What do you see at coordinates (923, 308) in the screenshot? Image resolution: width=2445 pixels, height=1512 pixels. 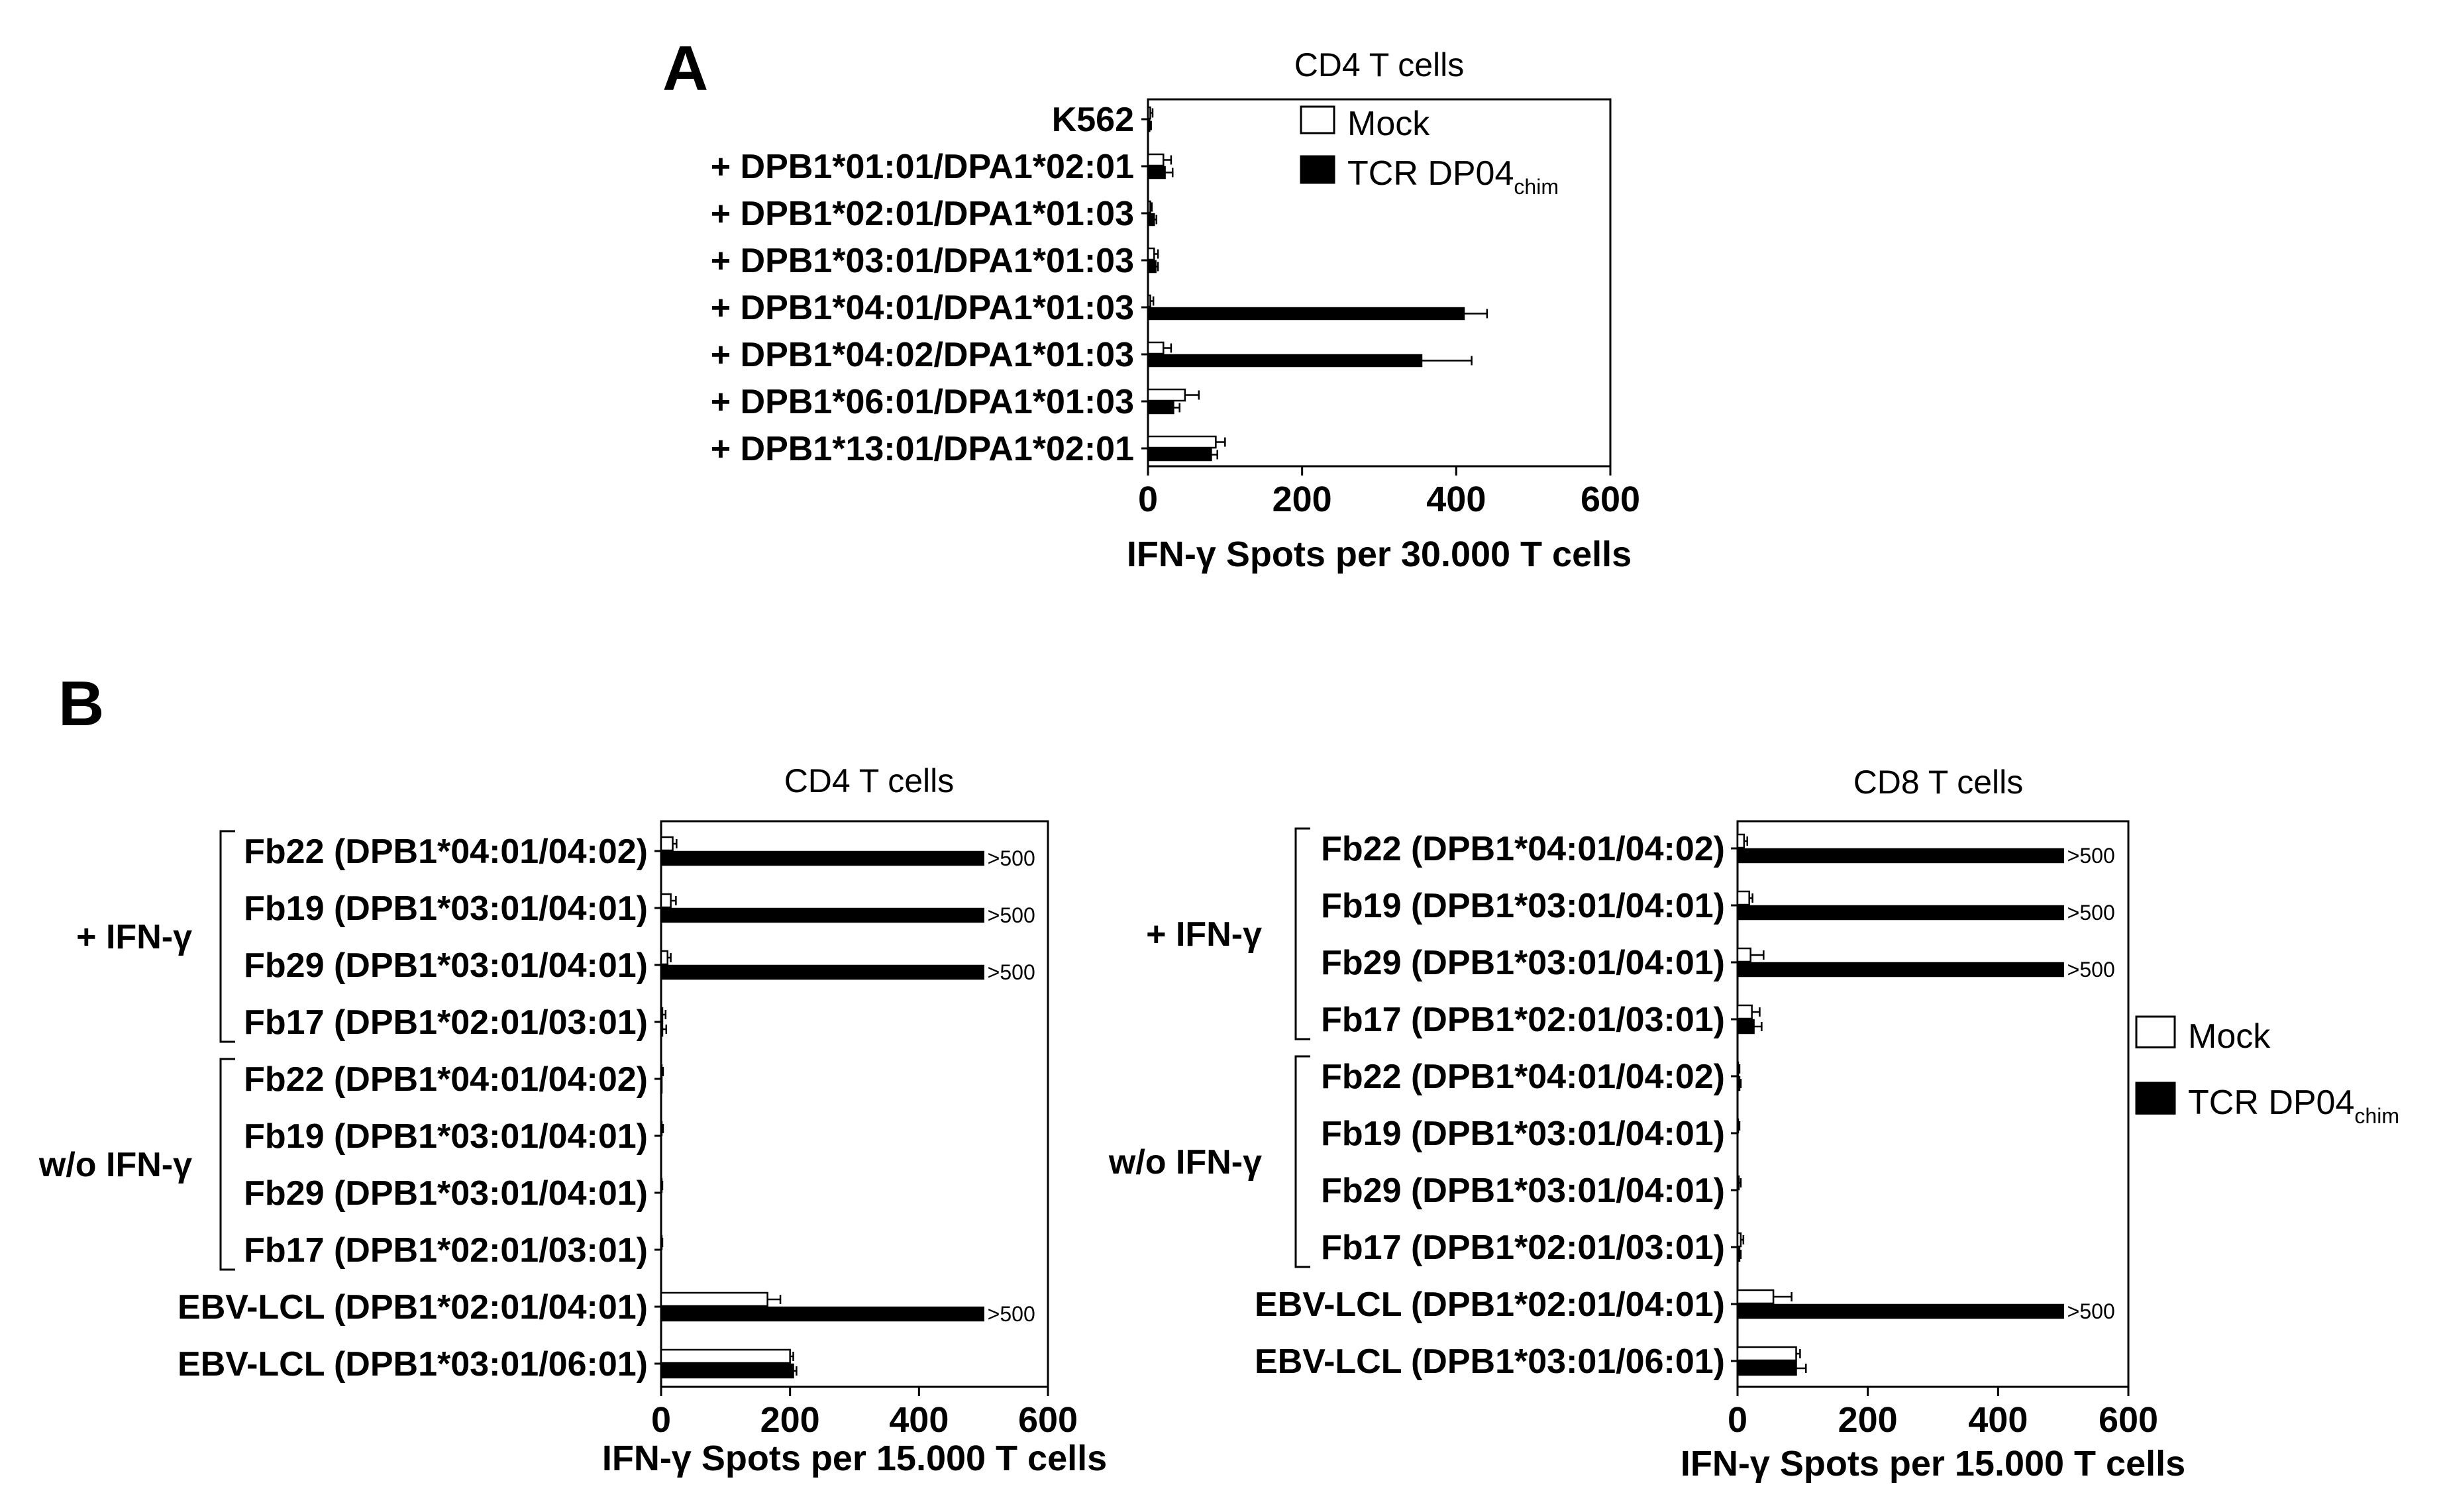 I see `category-label: + DPB1*04:01/DPA1*01:03` at bounding box center [923, 308].